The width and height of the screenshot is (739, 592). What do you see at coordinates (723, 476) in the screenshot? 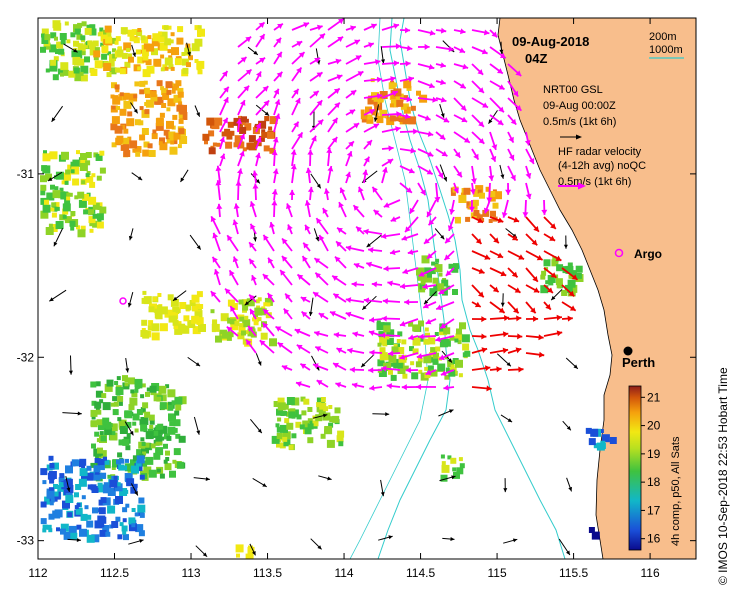
I see `credit-text: © IMOS 10-Sep-2018 22:53 Hobart Time` at bounding box center [723, 476].